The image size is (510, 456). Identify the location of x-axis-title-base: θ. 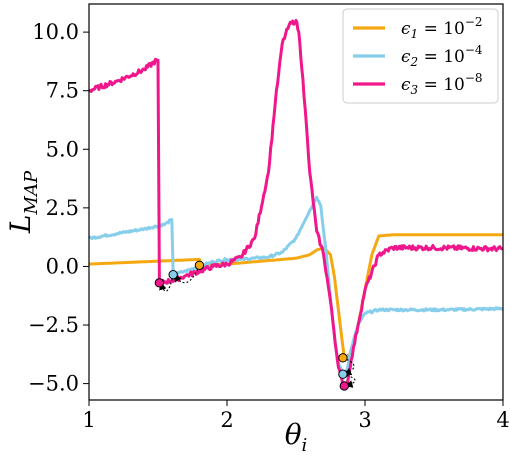
(293, 434).